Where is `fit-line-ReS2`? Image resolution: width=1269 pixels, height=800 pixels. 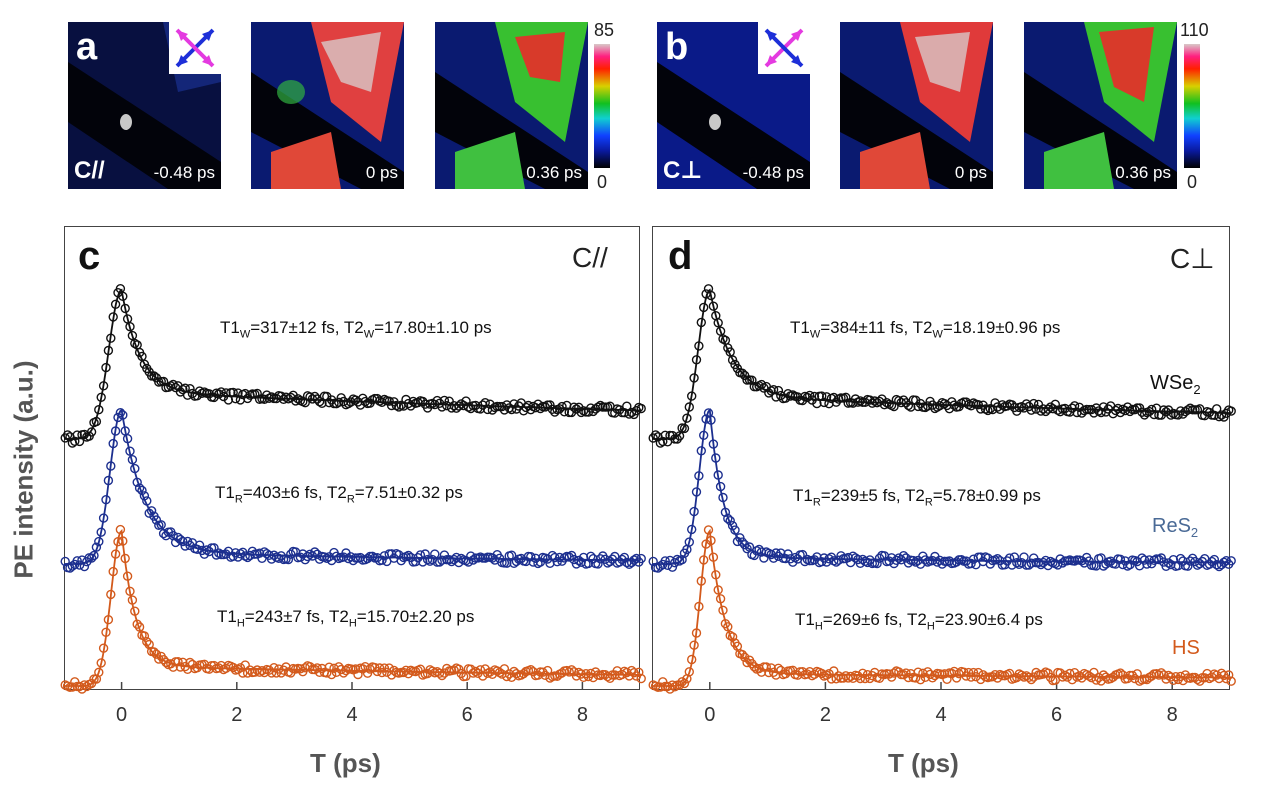 fit-line-ReS2 is located at coordinates (941, 486).